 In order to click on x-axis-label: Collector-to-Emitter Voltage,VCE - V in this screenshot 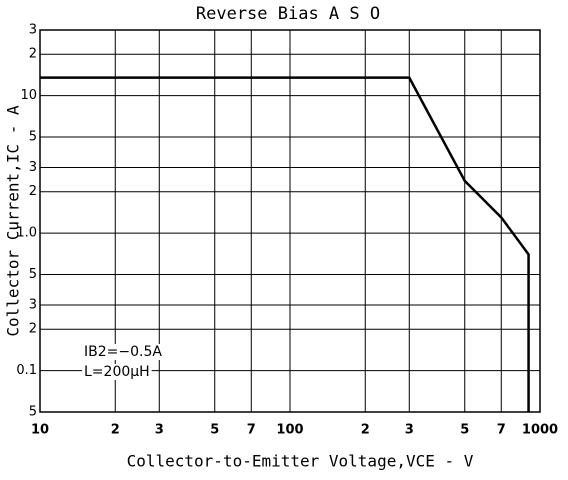, I will do `click(300, 461)`.